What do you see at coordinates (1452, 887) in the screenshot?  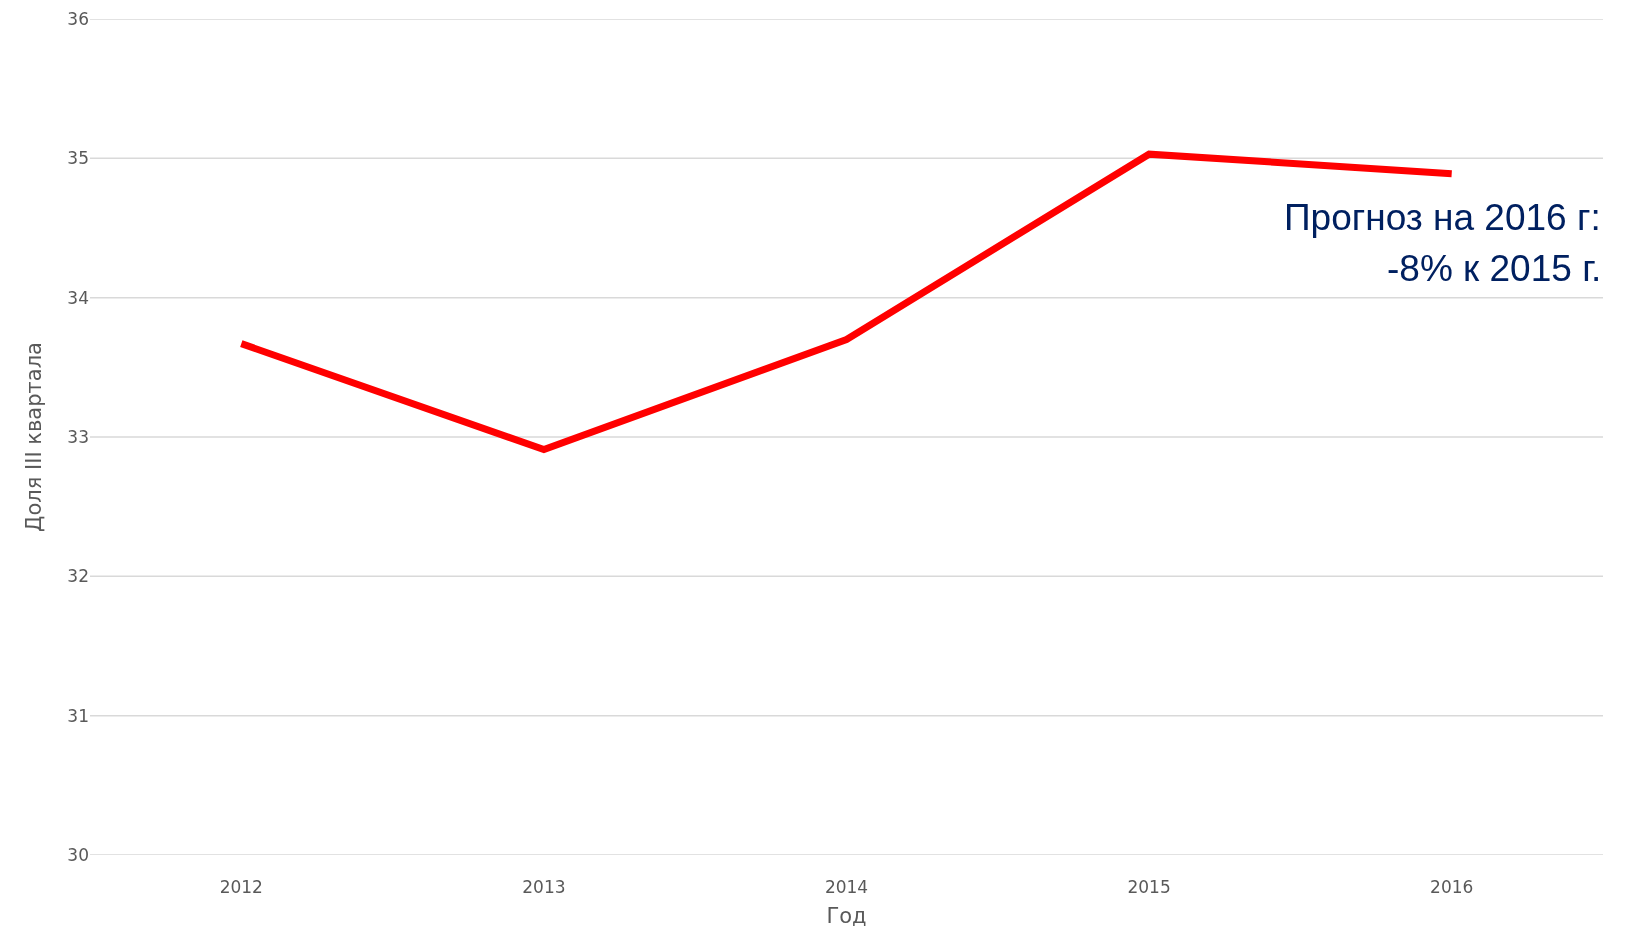 I see `x-tick-label: 2016` at bounding box center [1452, 887].